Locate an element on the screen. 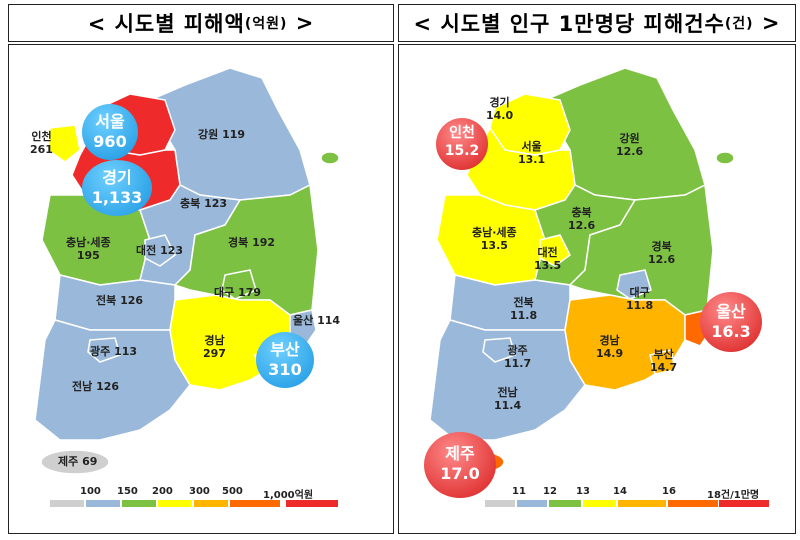 The width and height of the screenshot is (800, 540). right-title-text: < 시도별 인구 1만명당 피해건수 is located at coordinates (569, 24).